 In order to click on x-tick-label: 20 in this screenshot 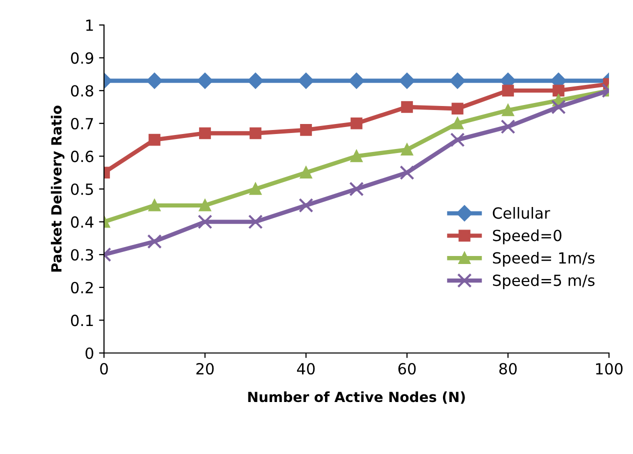, I will do `click(205, 368)`.